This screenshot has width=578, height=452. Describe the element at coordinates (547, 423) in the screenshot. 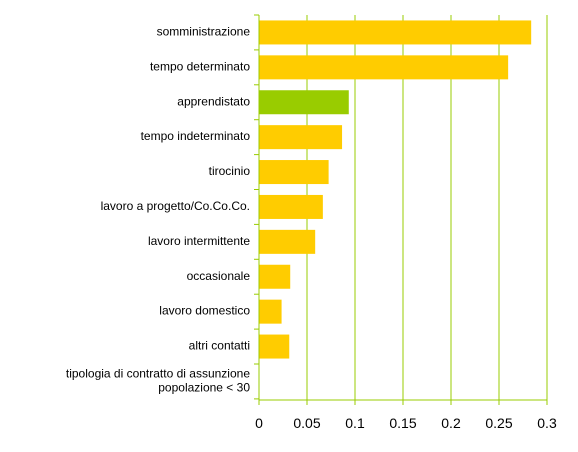

I see `x-tick-label-0.3: 0.3` at that location.